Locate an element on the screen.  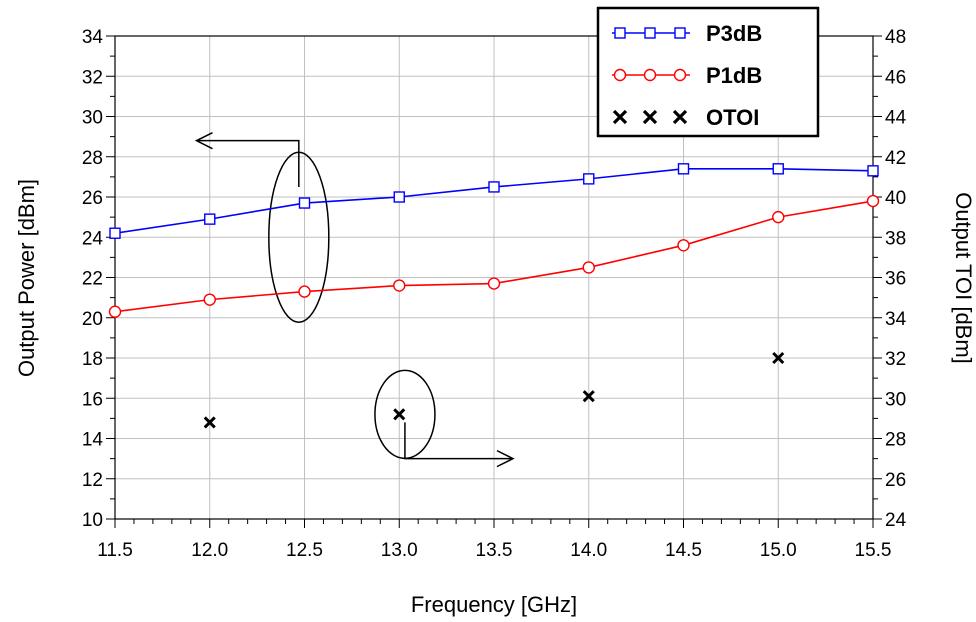
x-tick-label: 11.5 is located at coordinates (115, 550).